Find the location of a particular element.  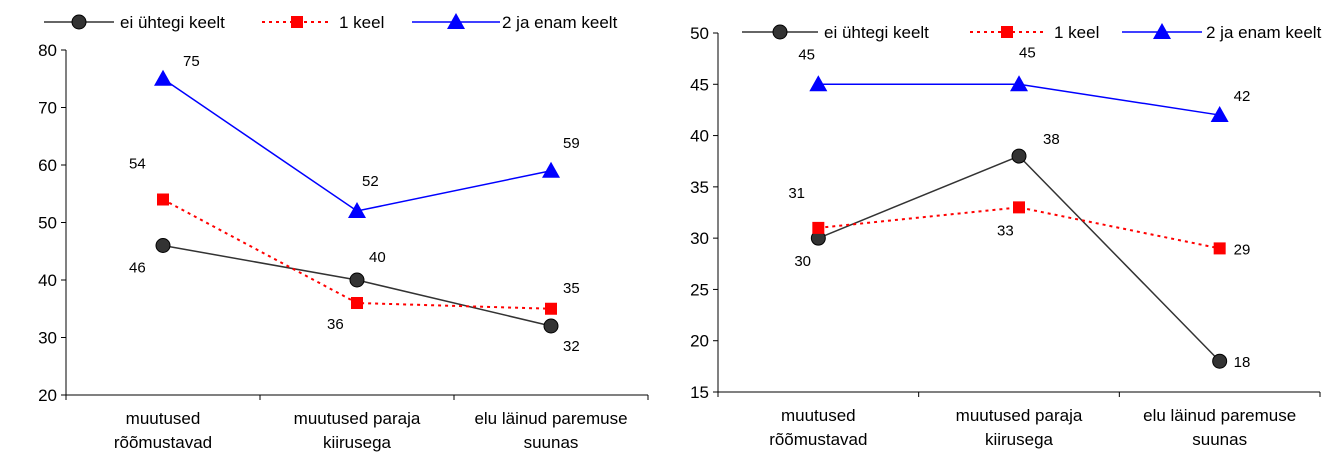

data-label: 32 is located at coordinates (571, 346).